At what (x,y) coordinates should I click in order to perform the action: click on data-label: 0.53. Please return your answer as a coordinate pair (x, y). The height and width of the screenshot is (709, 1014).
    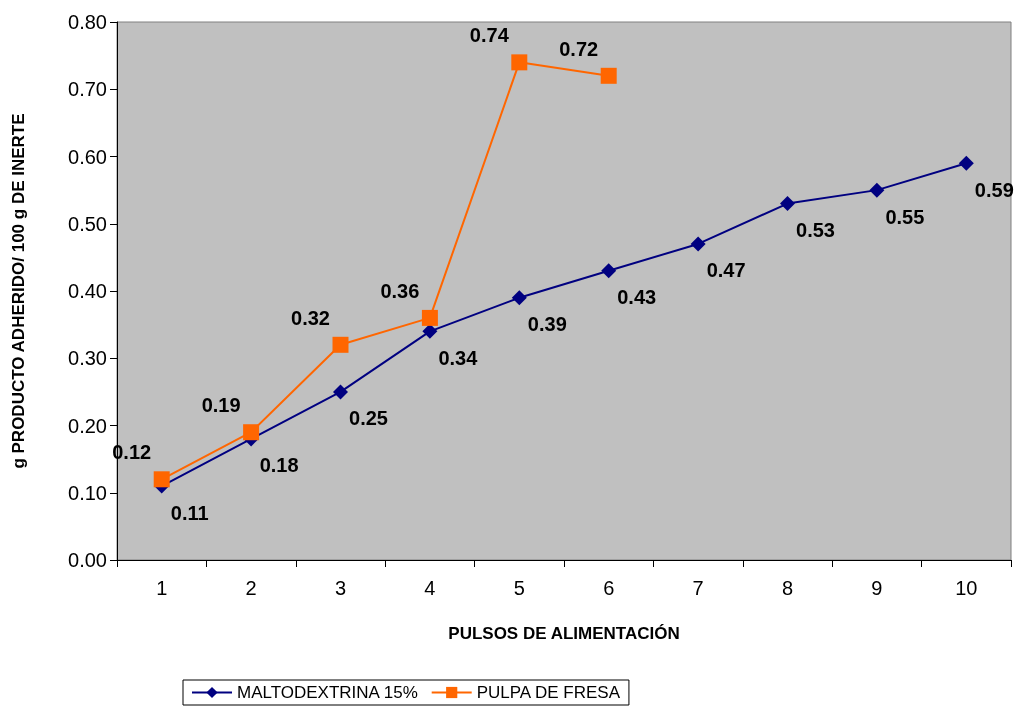
    Looking at the image, I should click on (815, 230).